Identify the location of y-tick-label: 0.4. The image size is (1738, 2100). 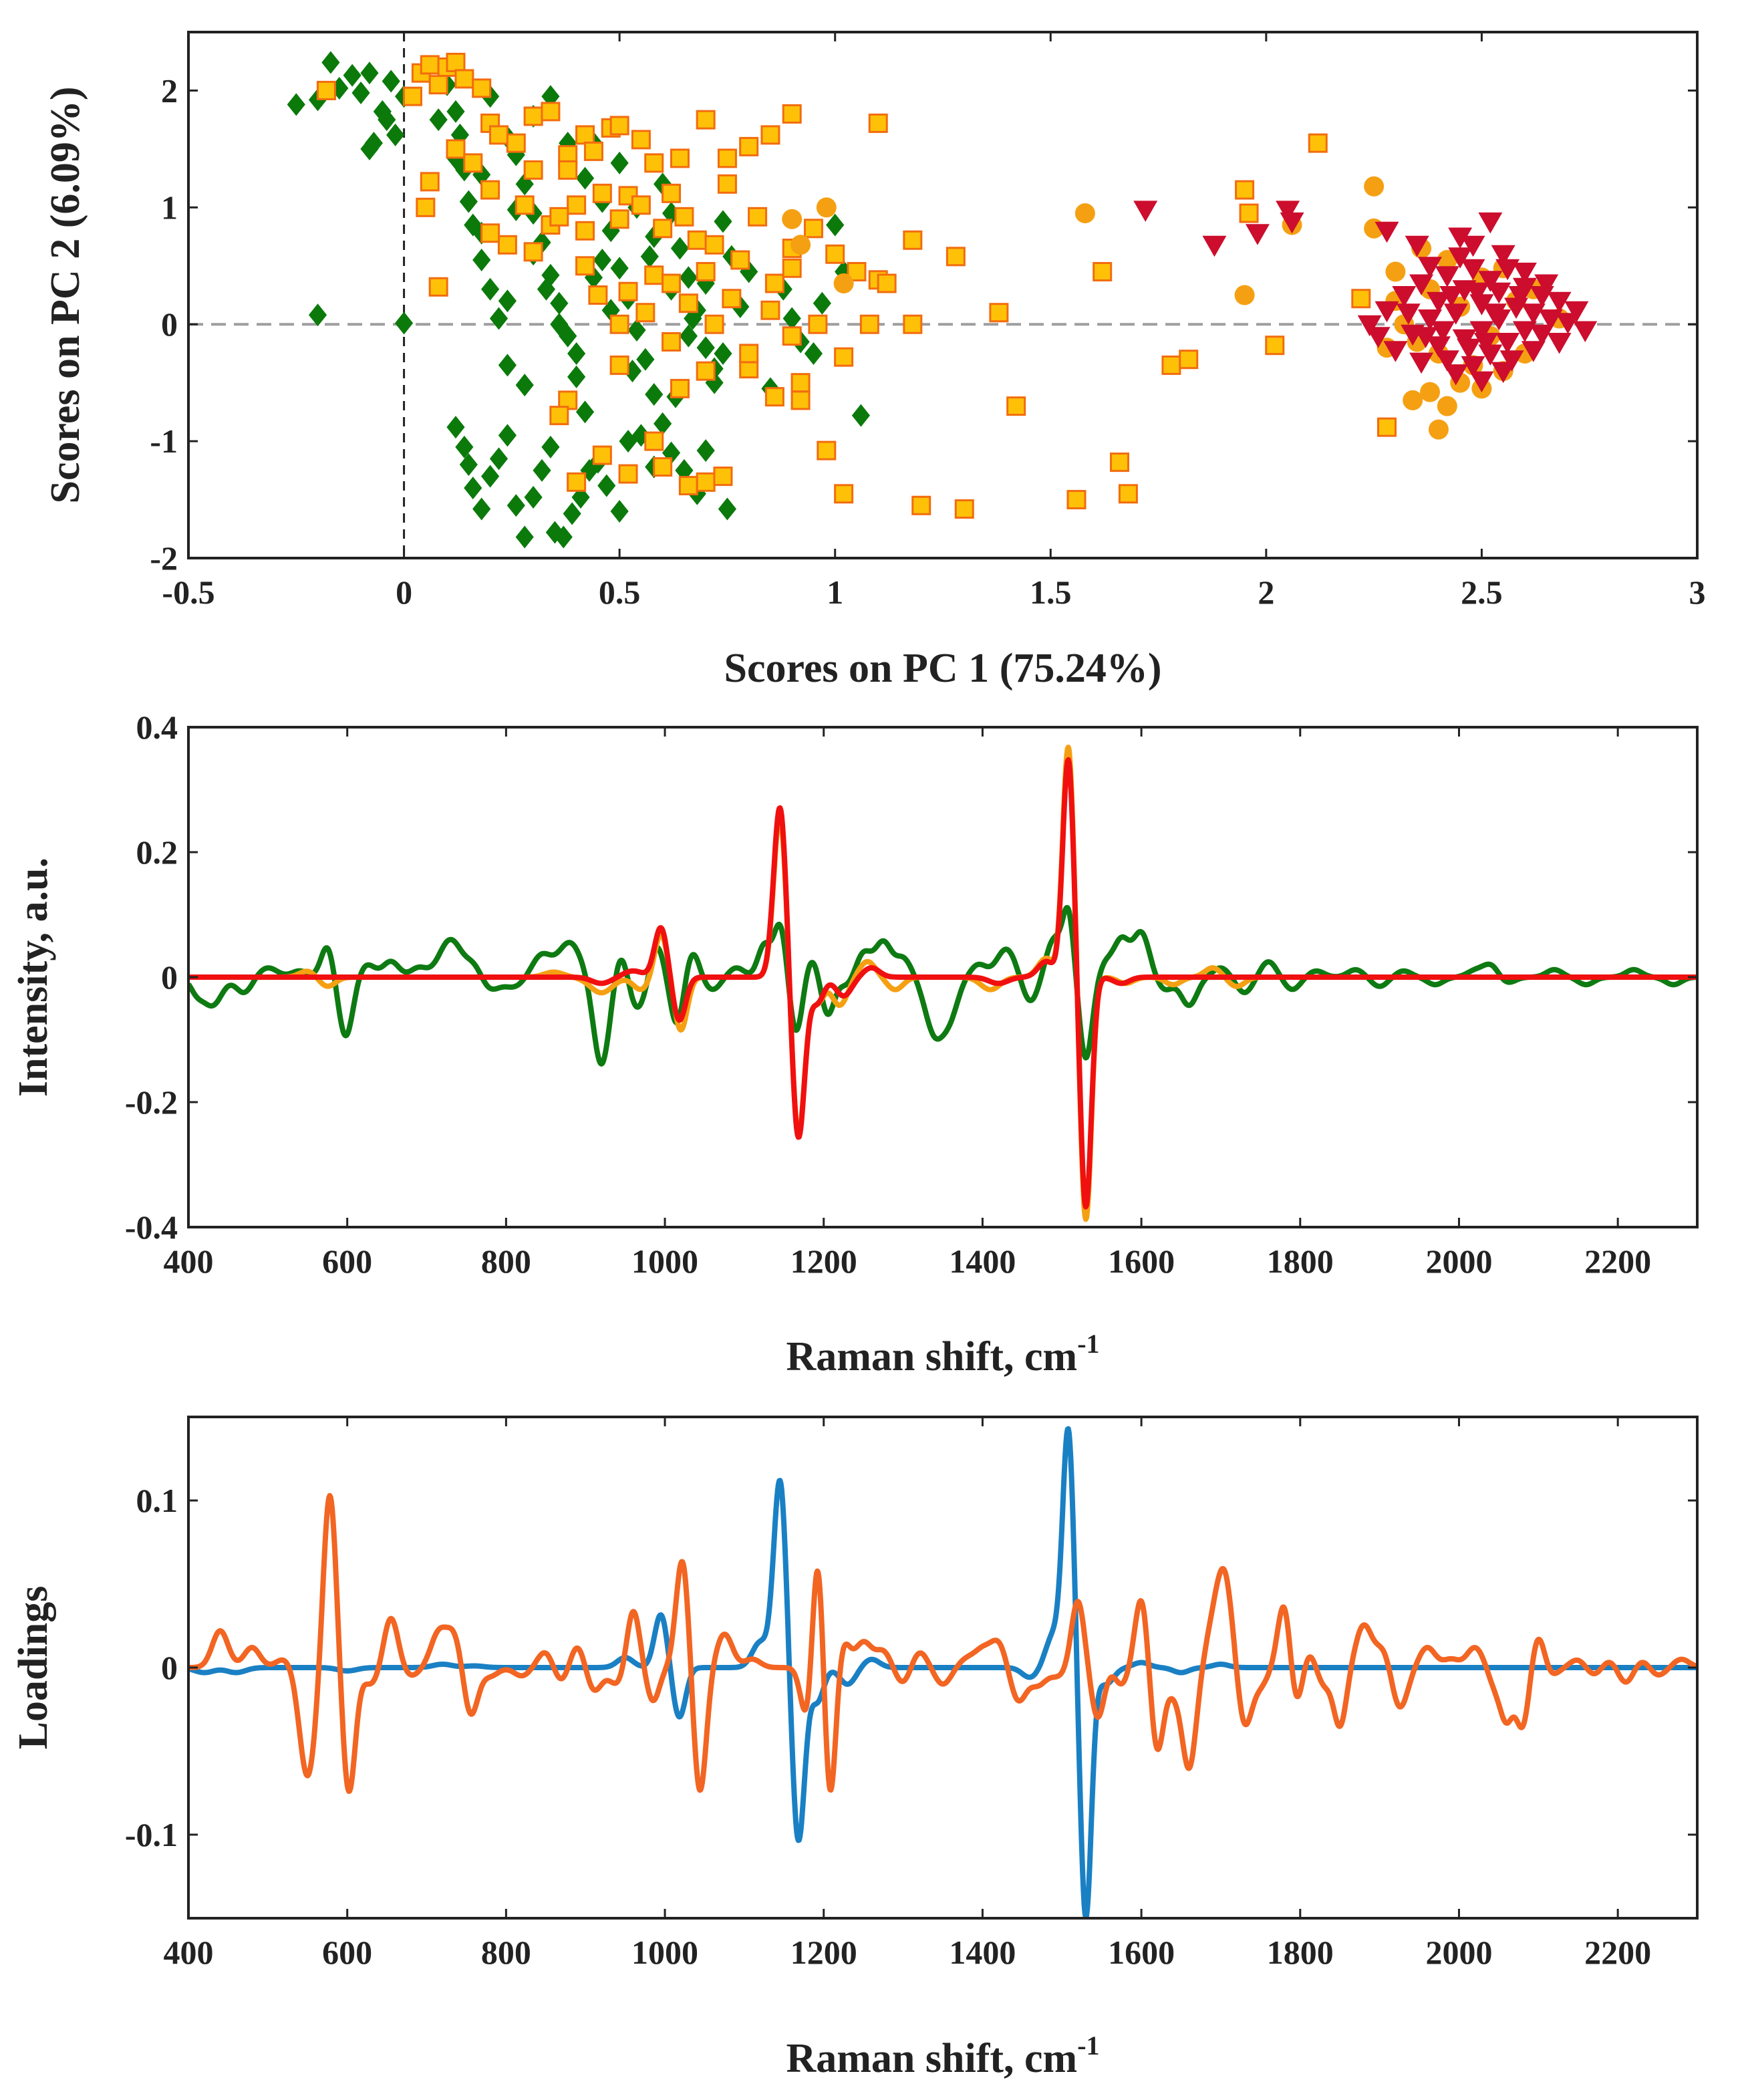
(157, 727).